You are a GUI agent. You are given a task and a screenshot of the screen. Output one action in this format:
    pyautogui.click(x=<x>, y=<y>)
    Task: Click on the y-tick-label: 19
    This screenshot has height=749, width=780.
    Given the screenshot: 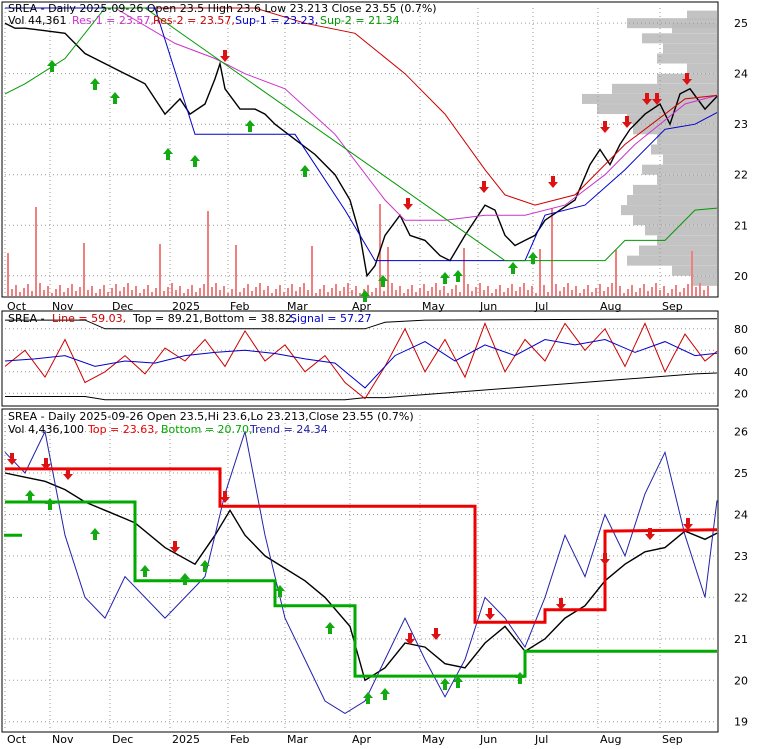 What is the action you would take?
    pyautogui.click(x=741, y=722)
    